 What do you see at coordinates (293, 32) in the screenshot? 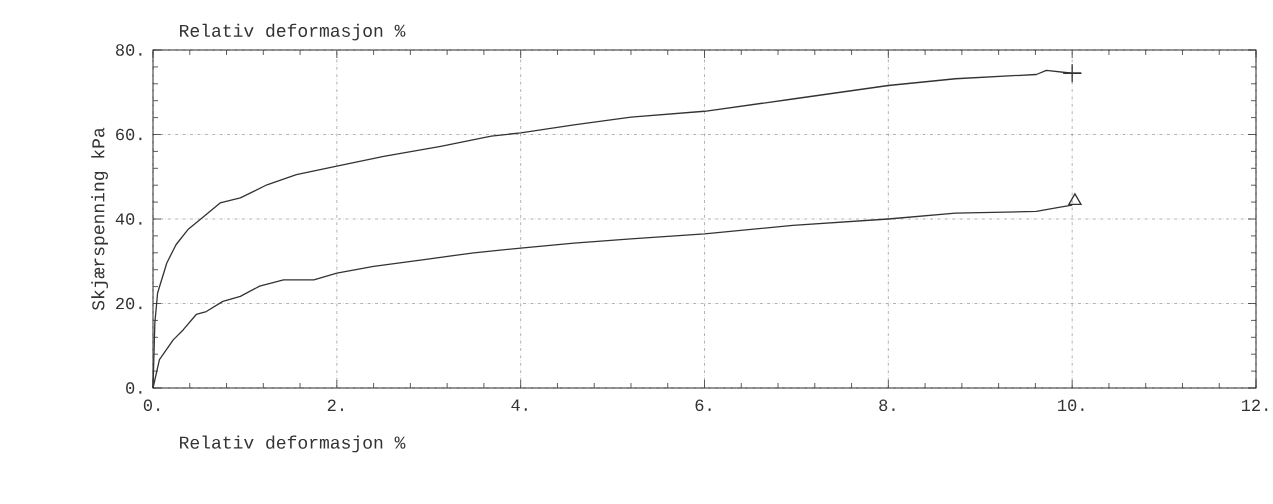
I see `chart-title: Relativ deformasjon %` at bounding box center [293, 32].